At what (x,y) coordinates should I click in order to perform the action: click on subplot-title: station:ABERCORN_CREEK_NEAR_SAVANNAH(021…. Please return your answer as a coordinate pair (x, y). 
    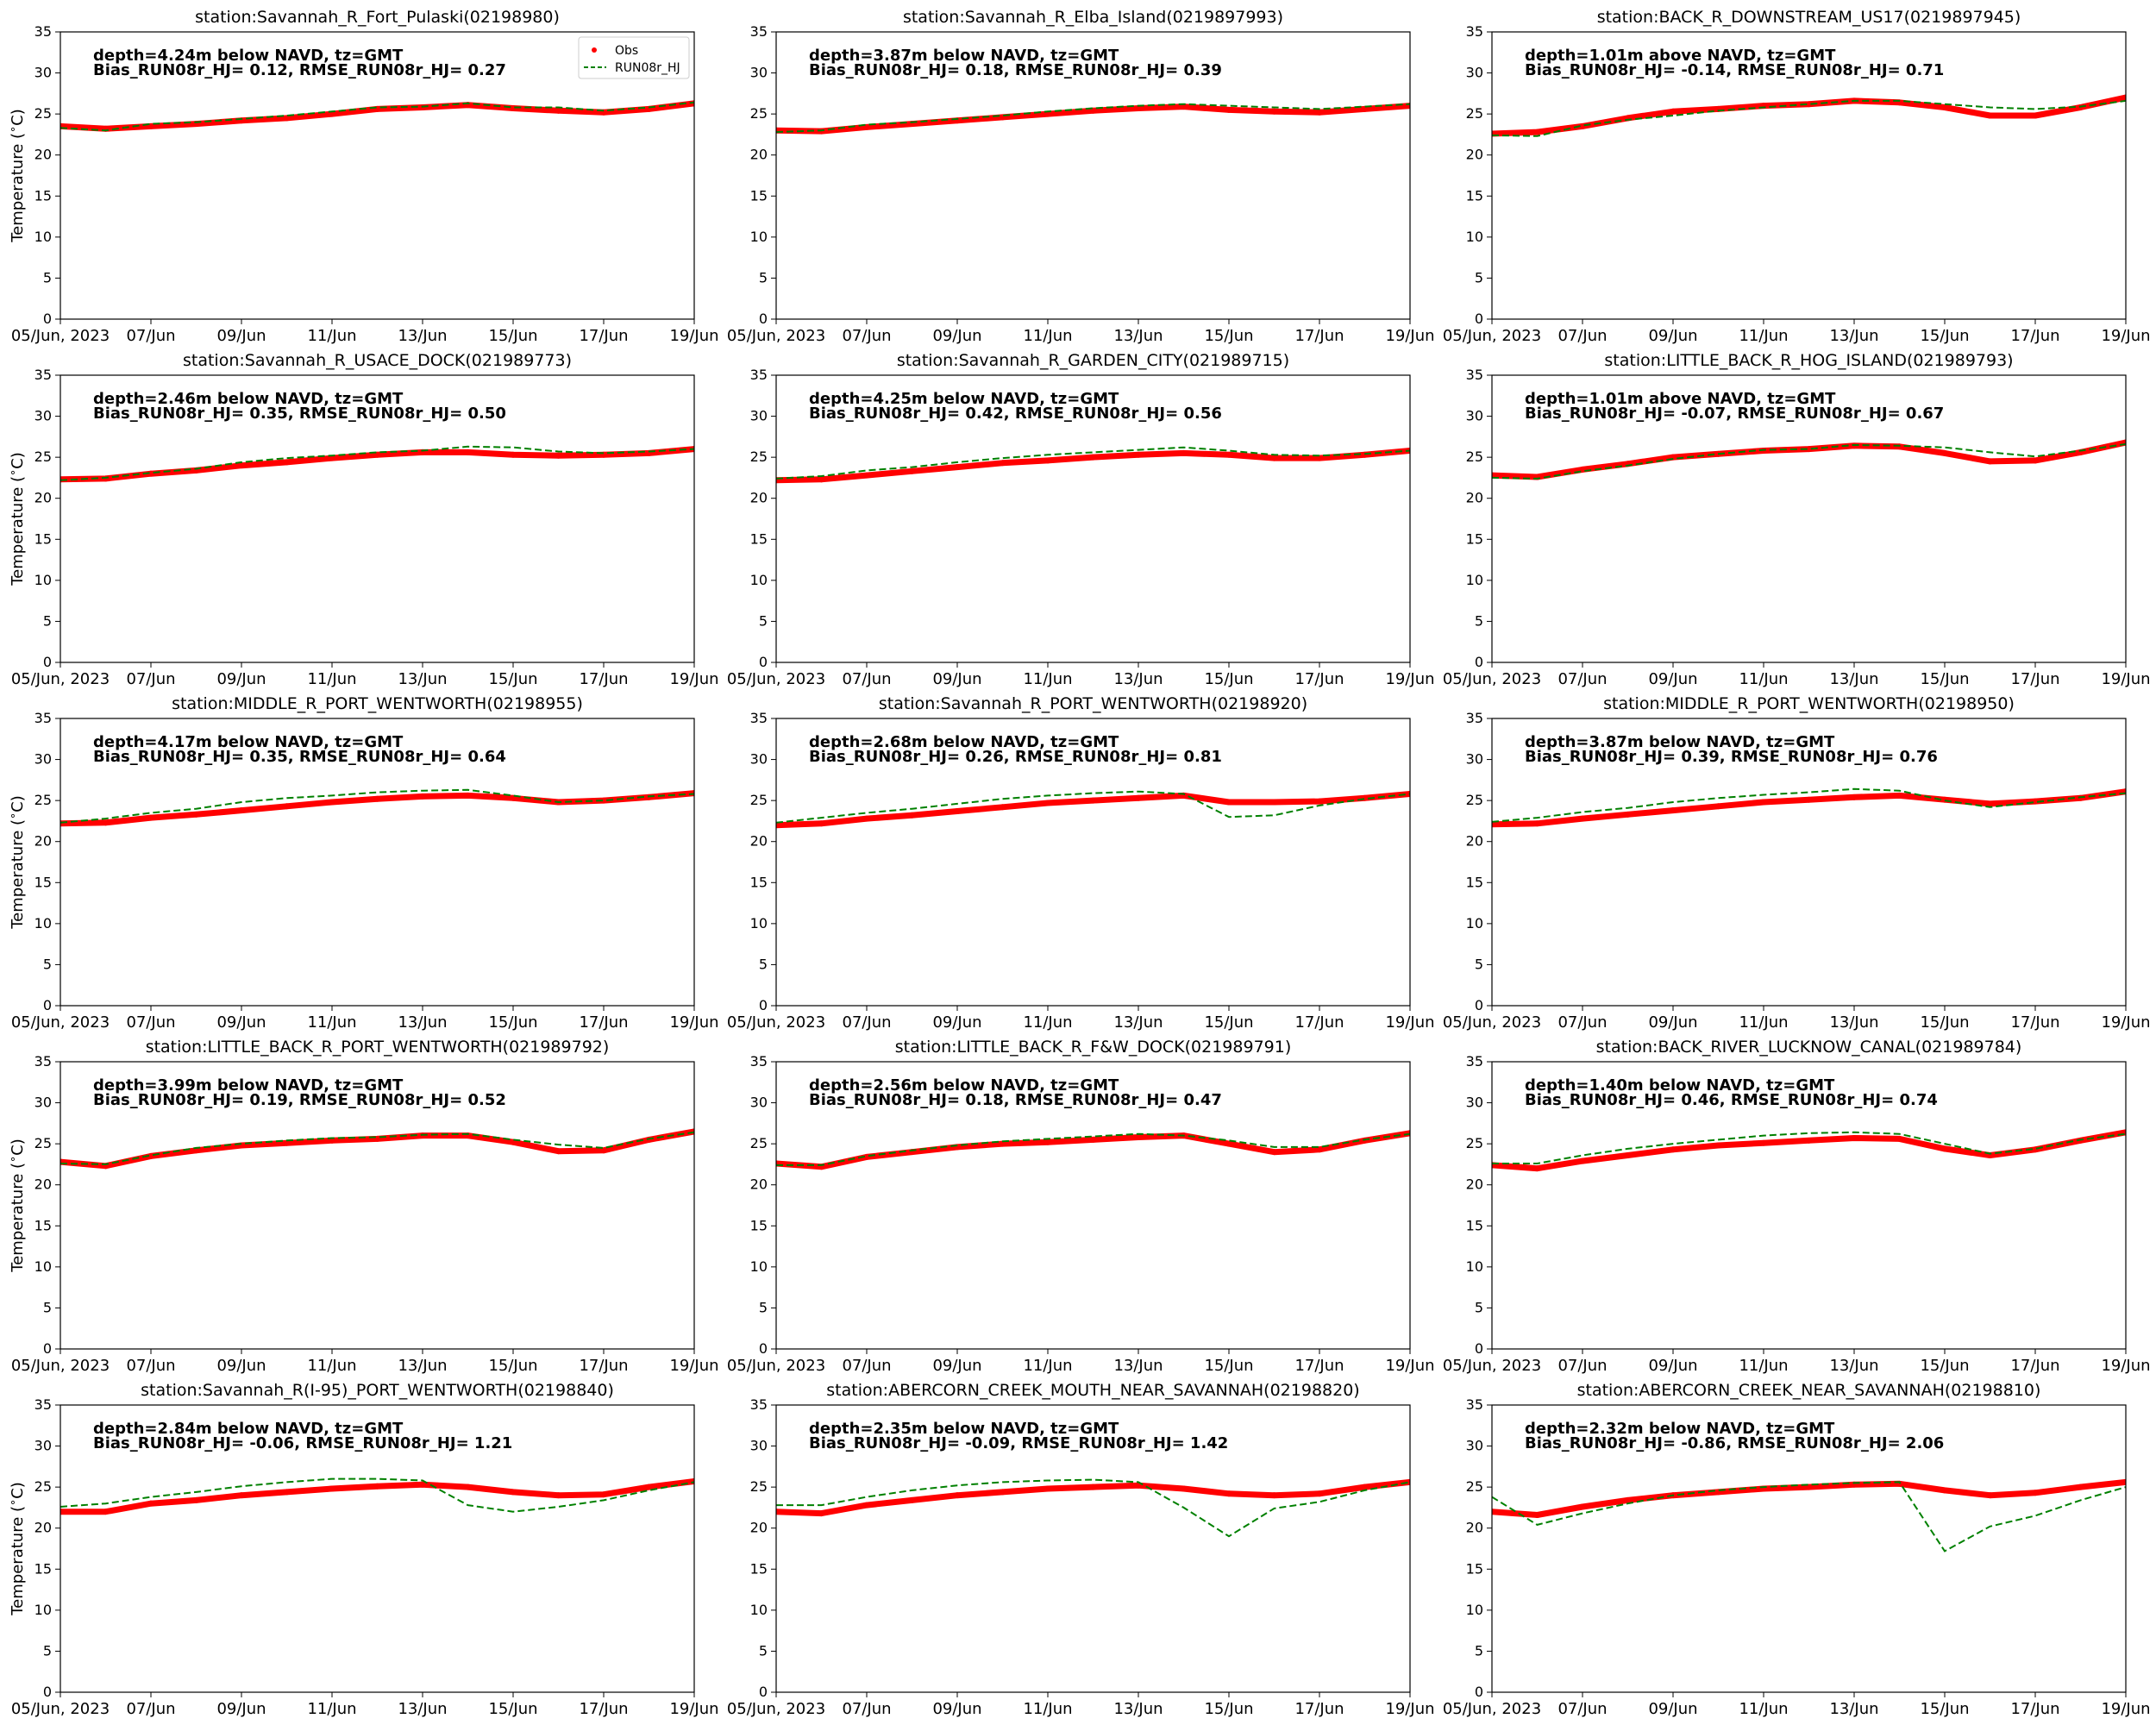
    Looking at the image, I should click on (1809, 1390).